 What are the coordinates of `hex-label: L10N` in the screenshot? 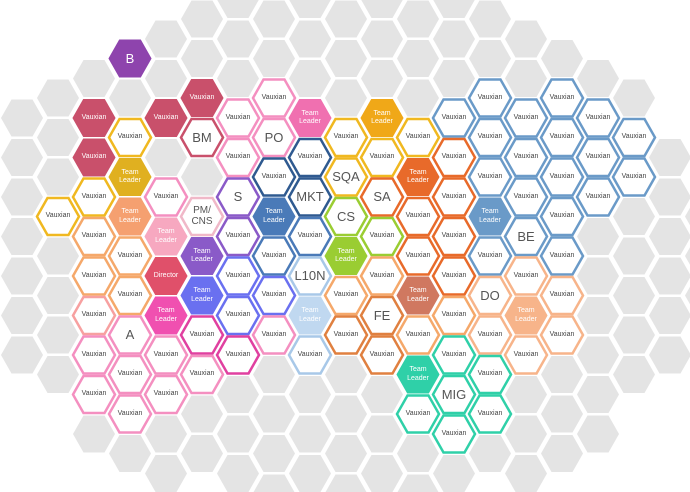 It's located at (310, 276).